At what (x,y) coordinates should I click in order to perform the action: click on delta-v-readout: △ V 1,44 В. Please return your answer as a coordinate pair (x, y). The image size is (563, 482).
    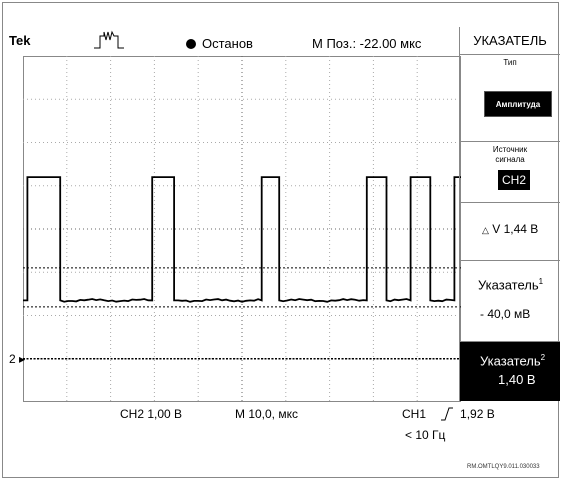
    Looking at the image, I should click on (510, 229).